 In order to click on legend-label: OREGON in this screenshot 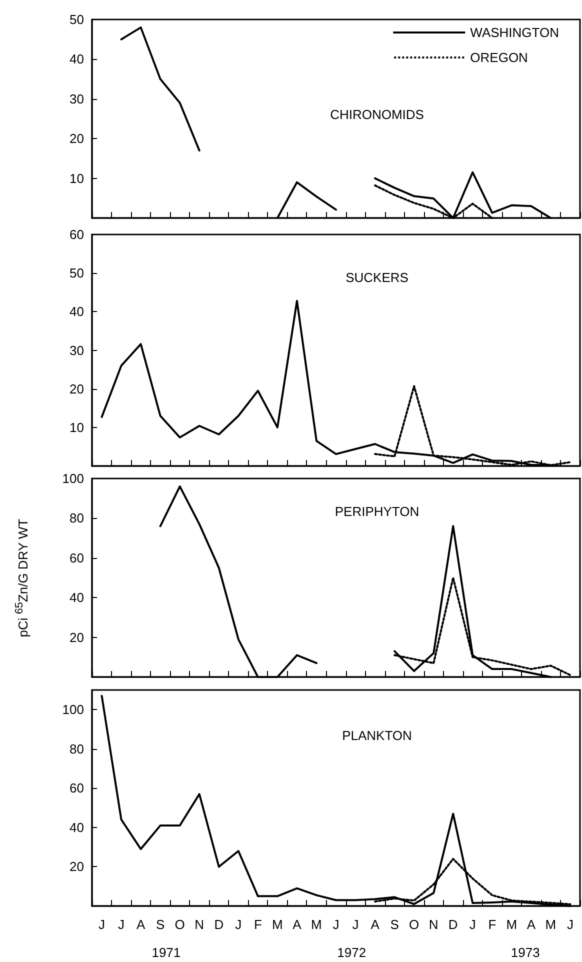, I will do `click(499, 57)`.